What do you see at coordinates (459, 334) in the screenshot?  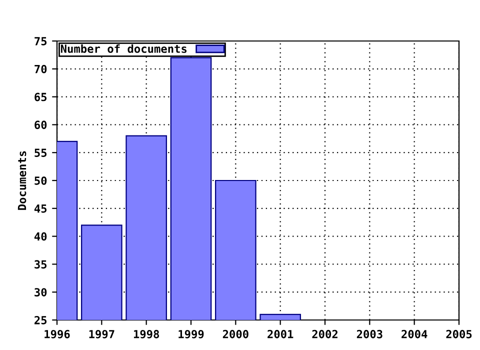 I see `x-tick-label: 2005` at bounding box center [459, 334].